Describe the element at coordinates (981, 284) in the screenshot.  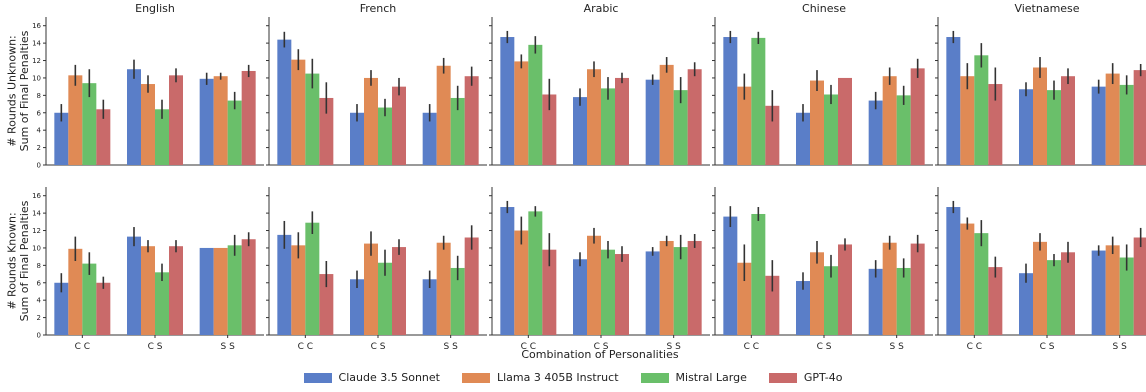
I see `bar-r1-vietnamese-c0-s2` at that location.